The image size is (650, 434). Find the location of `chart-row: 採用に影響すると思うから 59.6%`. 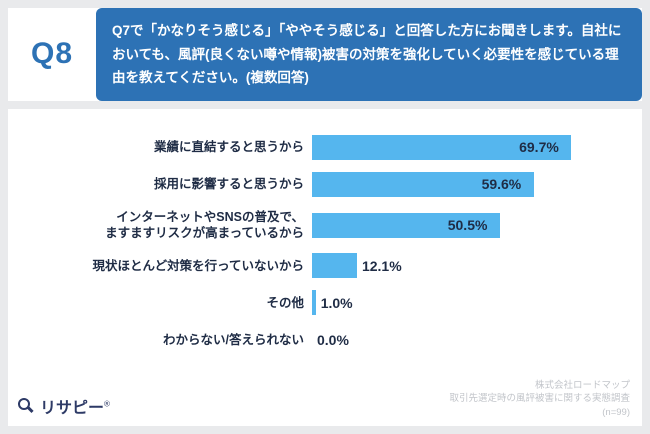

chart-row: 採用に影響すると思うから 59.6% is located at coordinates (325, 184).